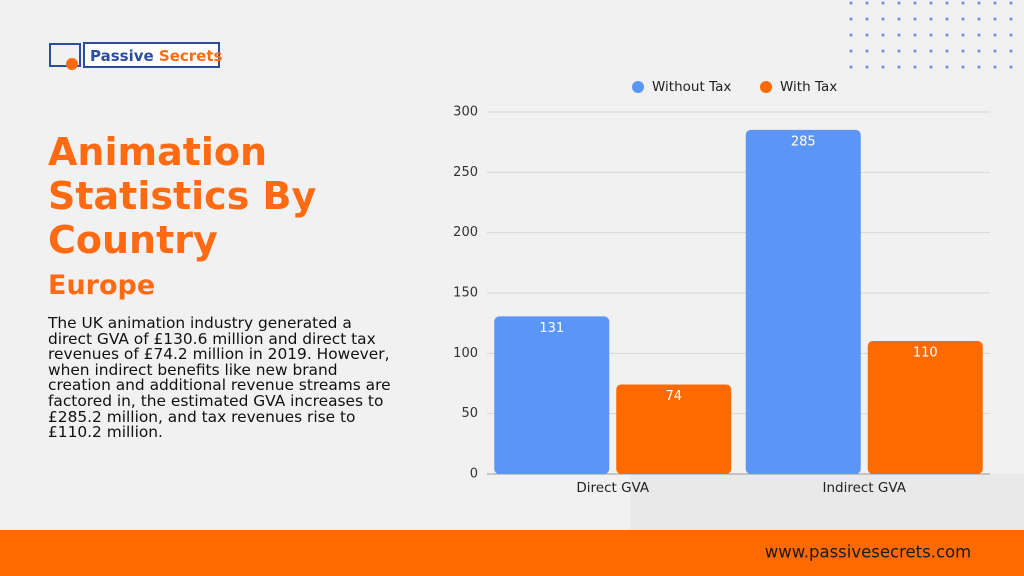 The image size is (1024, 576). I want to click on dot-pattern, so click(934, 37).